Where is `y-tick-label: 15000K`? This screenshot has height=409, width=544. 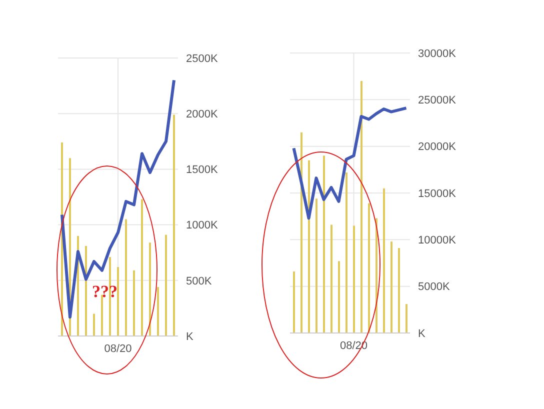
y-tick-label: 15000K is located at coordinates (437, 194).